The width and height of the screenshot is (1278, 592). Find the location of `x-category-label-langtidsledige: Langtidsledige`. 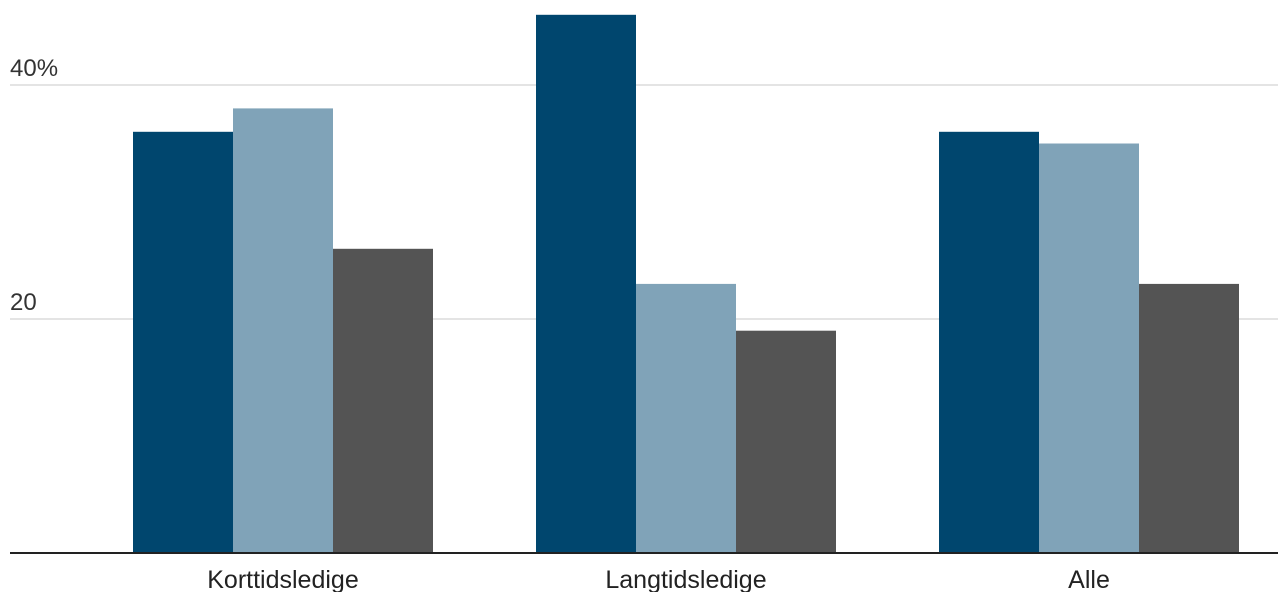

x-category-label-langtidsledige: Langtidsledige is located at coordinates (685, 579).